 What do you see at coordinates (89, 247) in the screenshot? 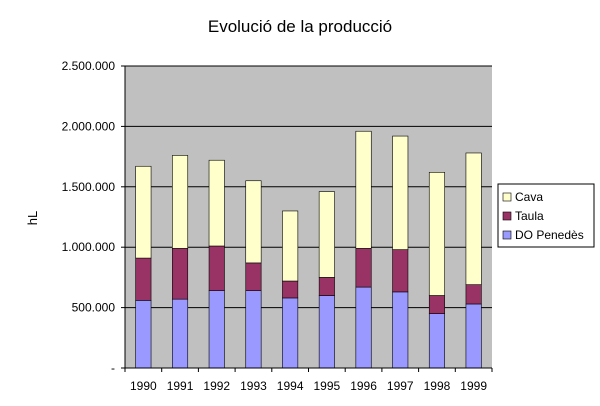
I see `y-tick-label: 1.000.000` at bounding box center [89, 247].